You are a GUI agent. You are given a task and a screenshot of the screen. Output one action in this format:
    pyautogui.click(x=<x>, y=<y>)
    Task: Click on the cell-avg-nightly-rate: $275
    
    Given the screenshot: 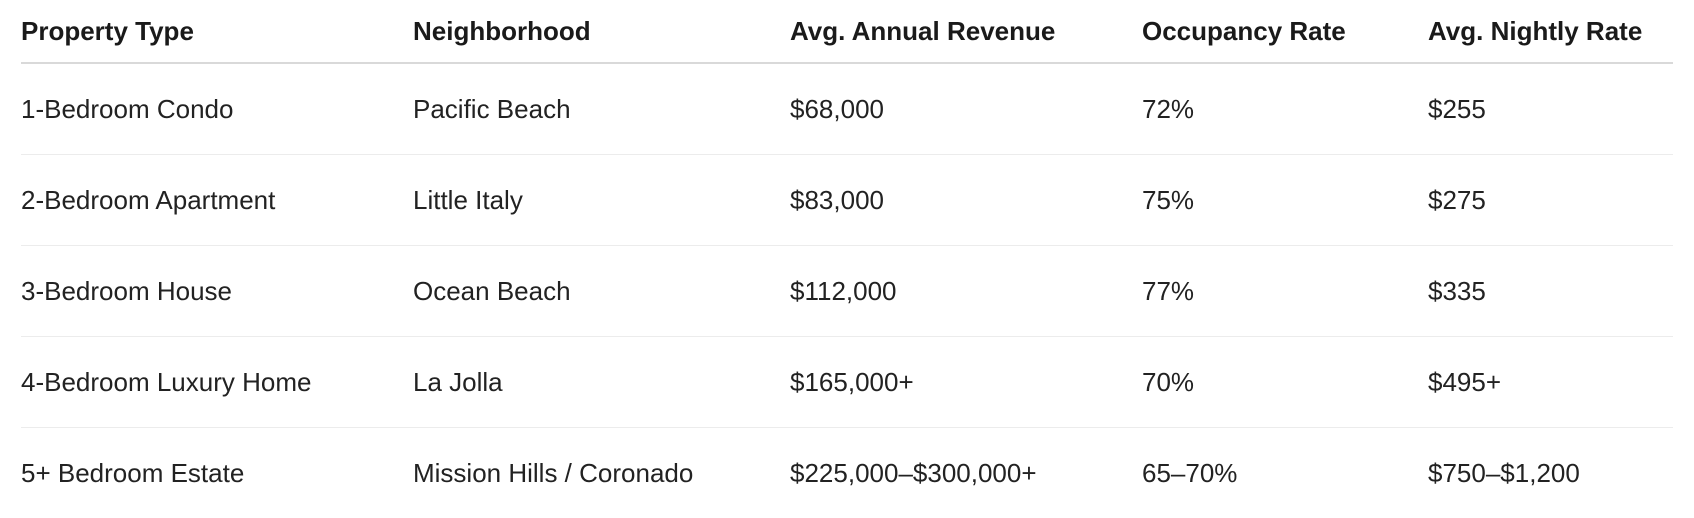 What is the action you would take?
    pyautogui.click(x=1550, y=200)
    